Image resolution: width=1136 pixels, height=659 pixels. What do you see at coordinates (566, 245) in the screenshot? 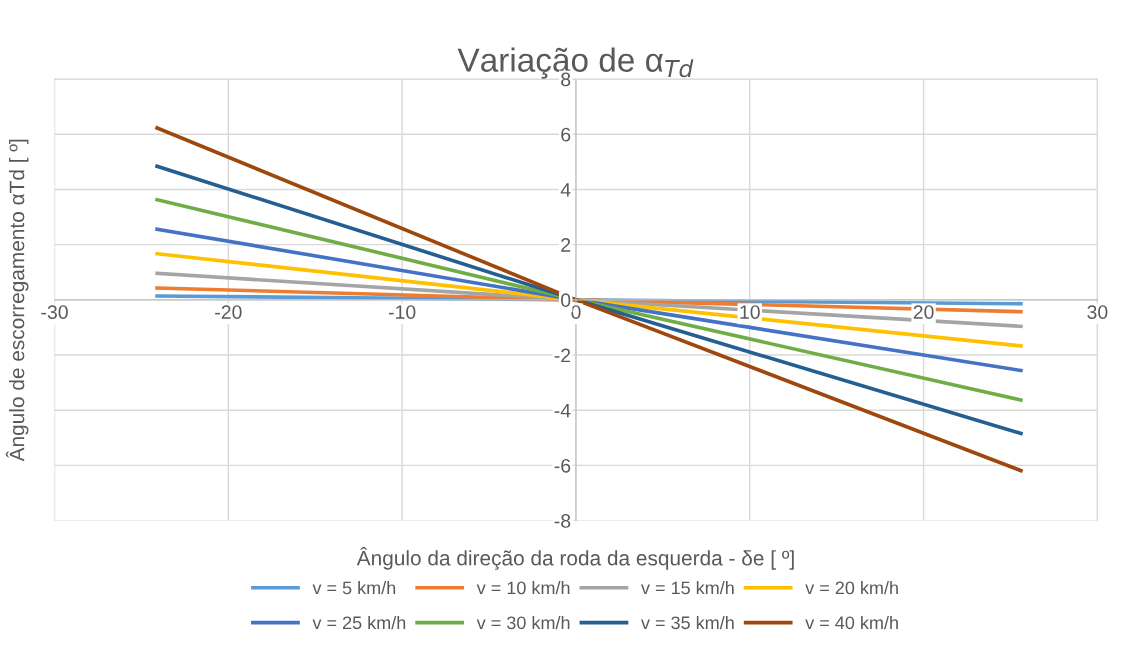
I see `y-tick-label: 2` at bounding box center [566, 245].